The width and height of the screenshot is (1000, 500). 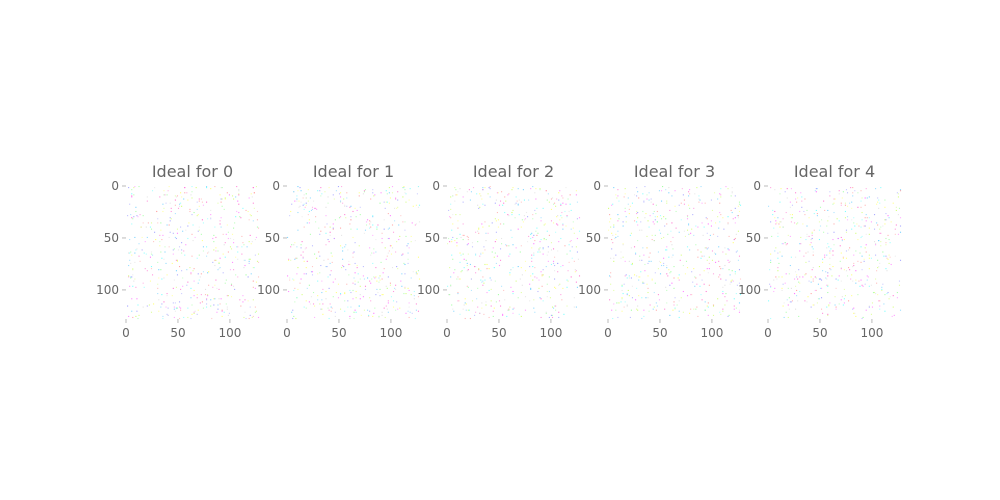 I want to click on panel-title: Ideal for 2, so click(x=513, y=171).